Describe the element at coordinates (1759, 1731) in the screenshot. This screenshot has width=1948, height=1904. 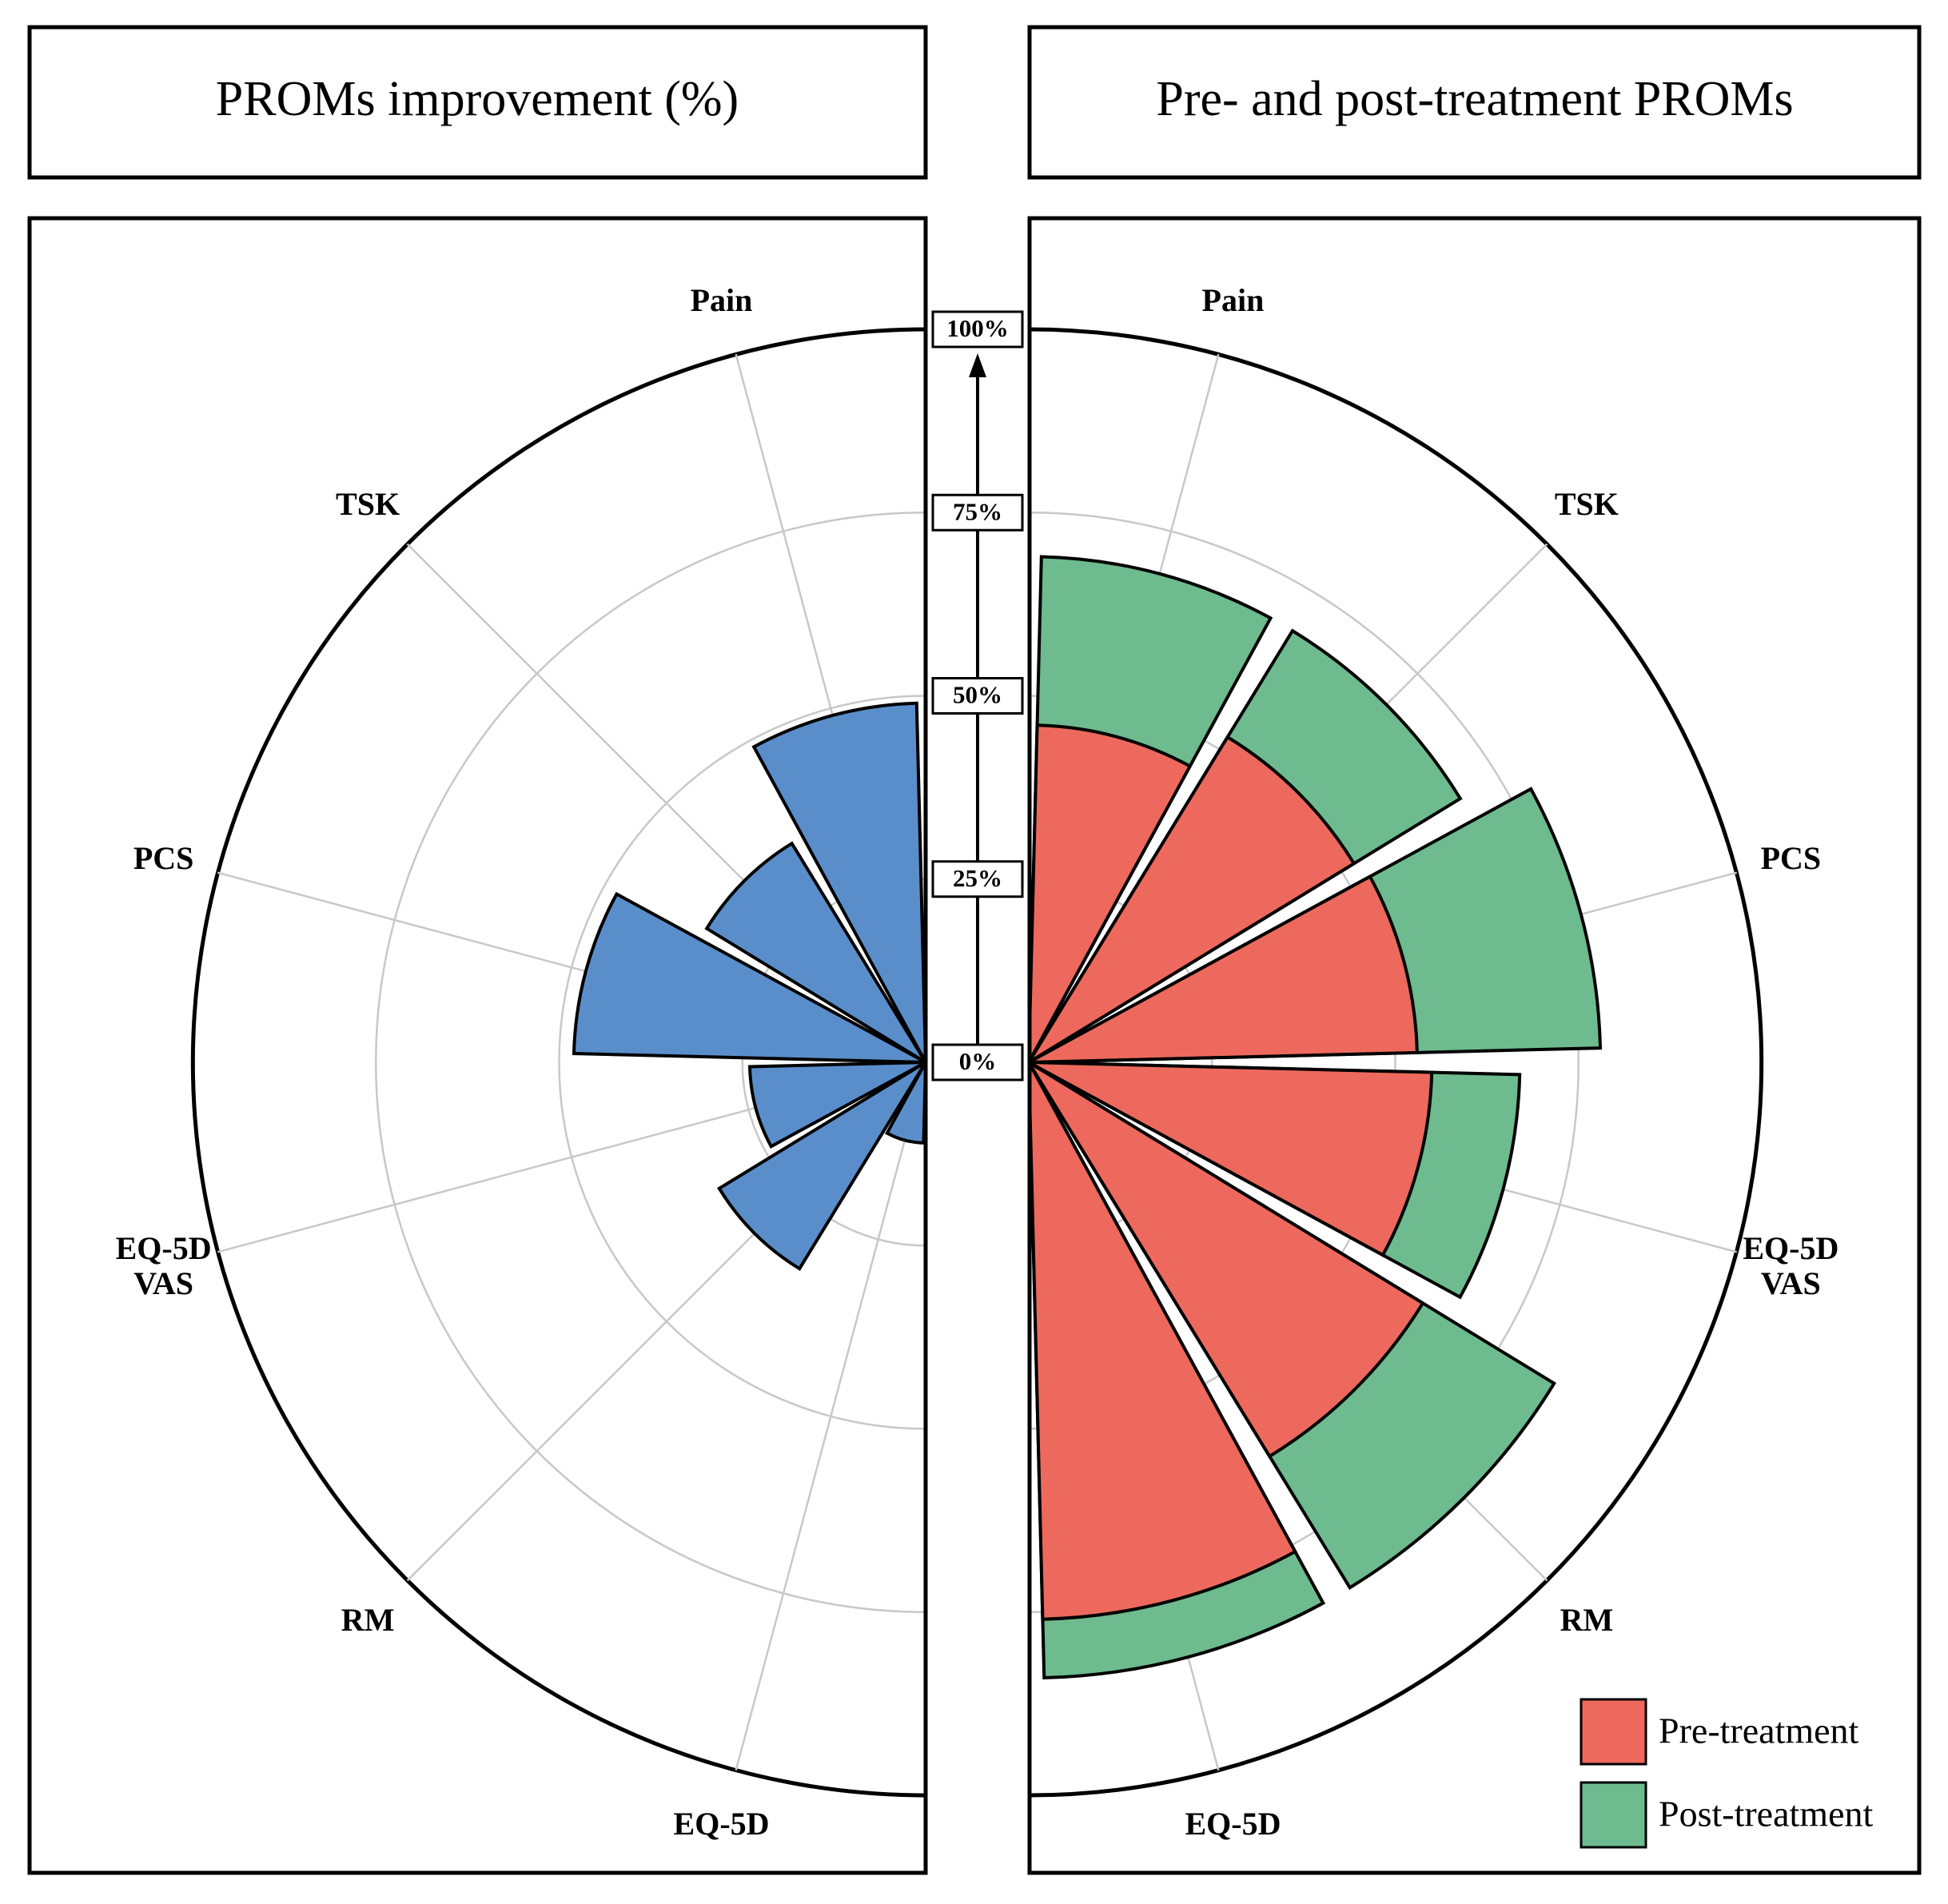
I see `legend-label: Pre-treatment` at that location.